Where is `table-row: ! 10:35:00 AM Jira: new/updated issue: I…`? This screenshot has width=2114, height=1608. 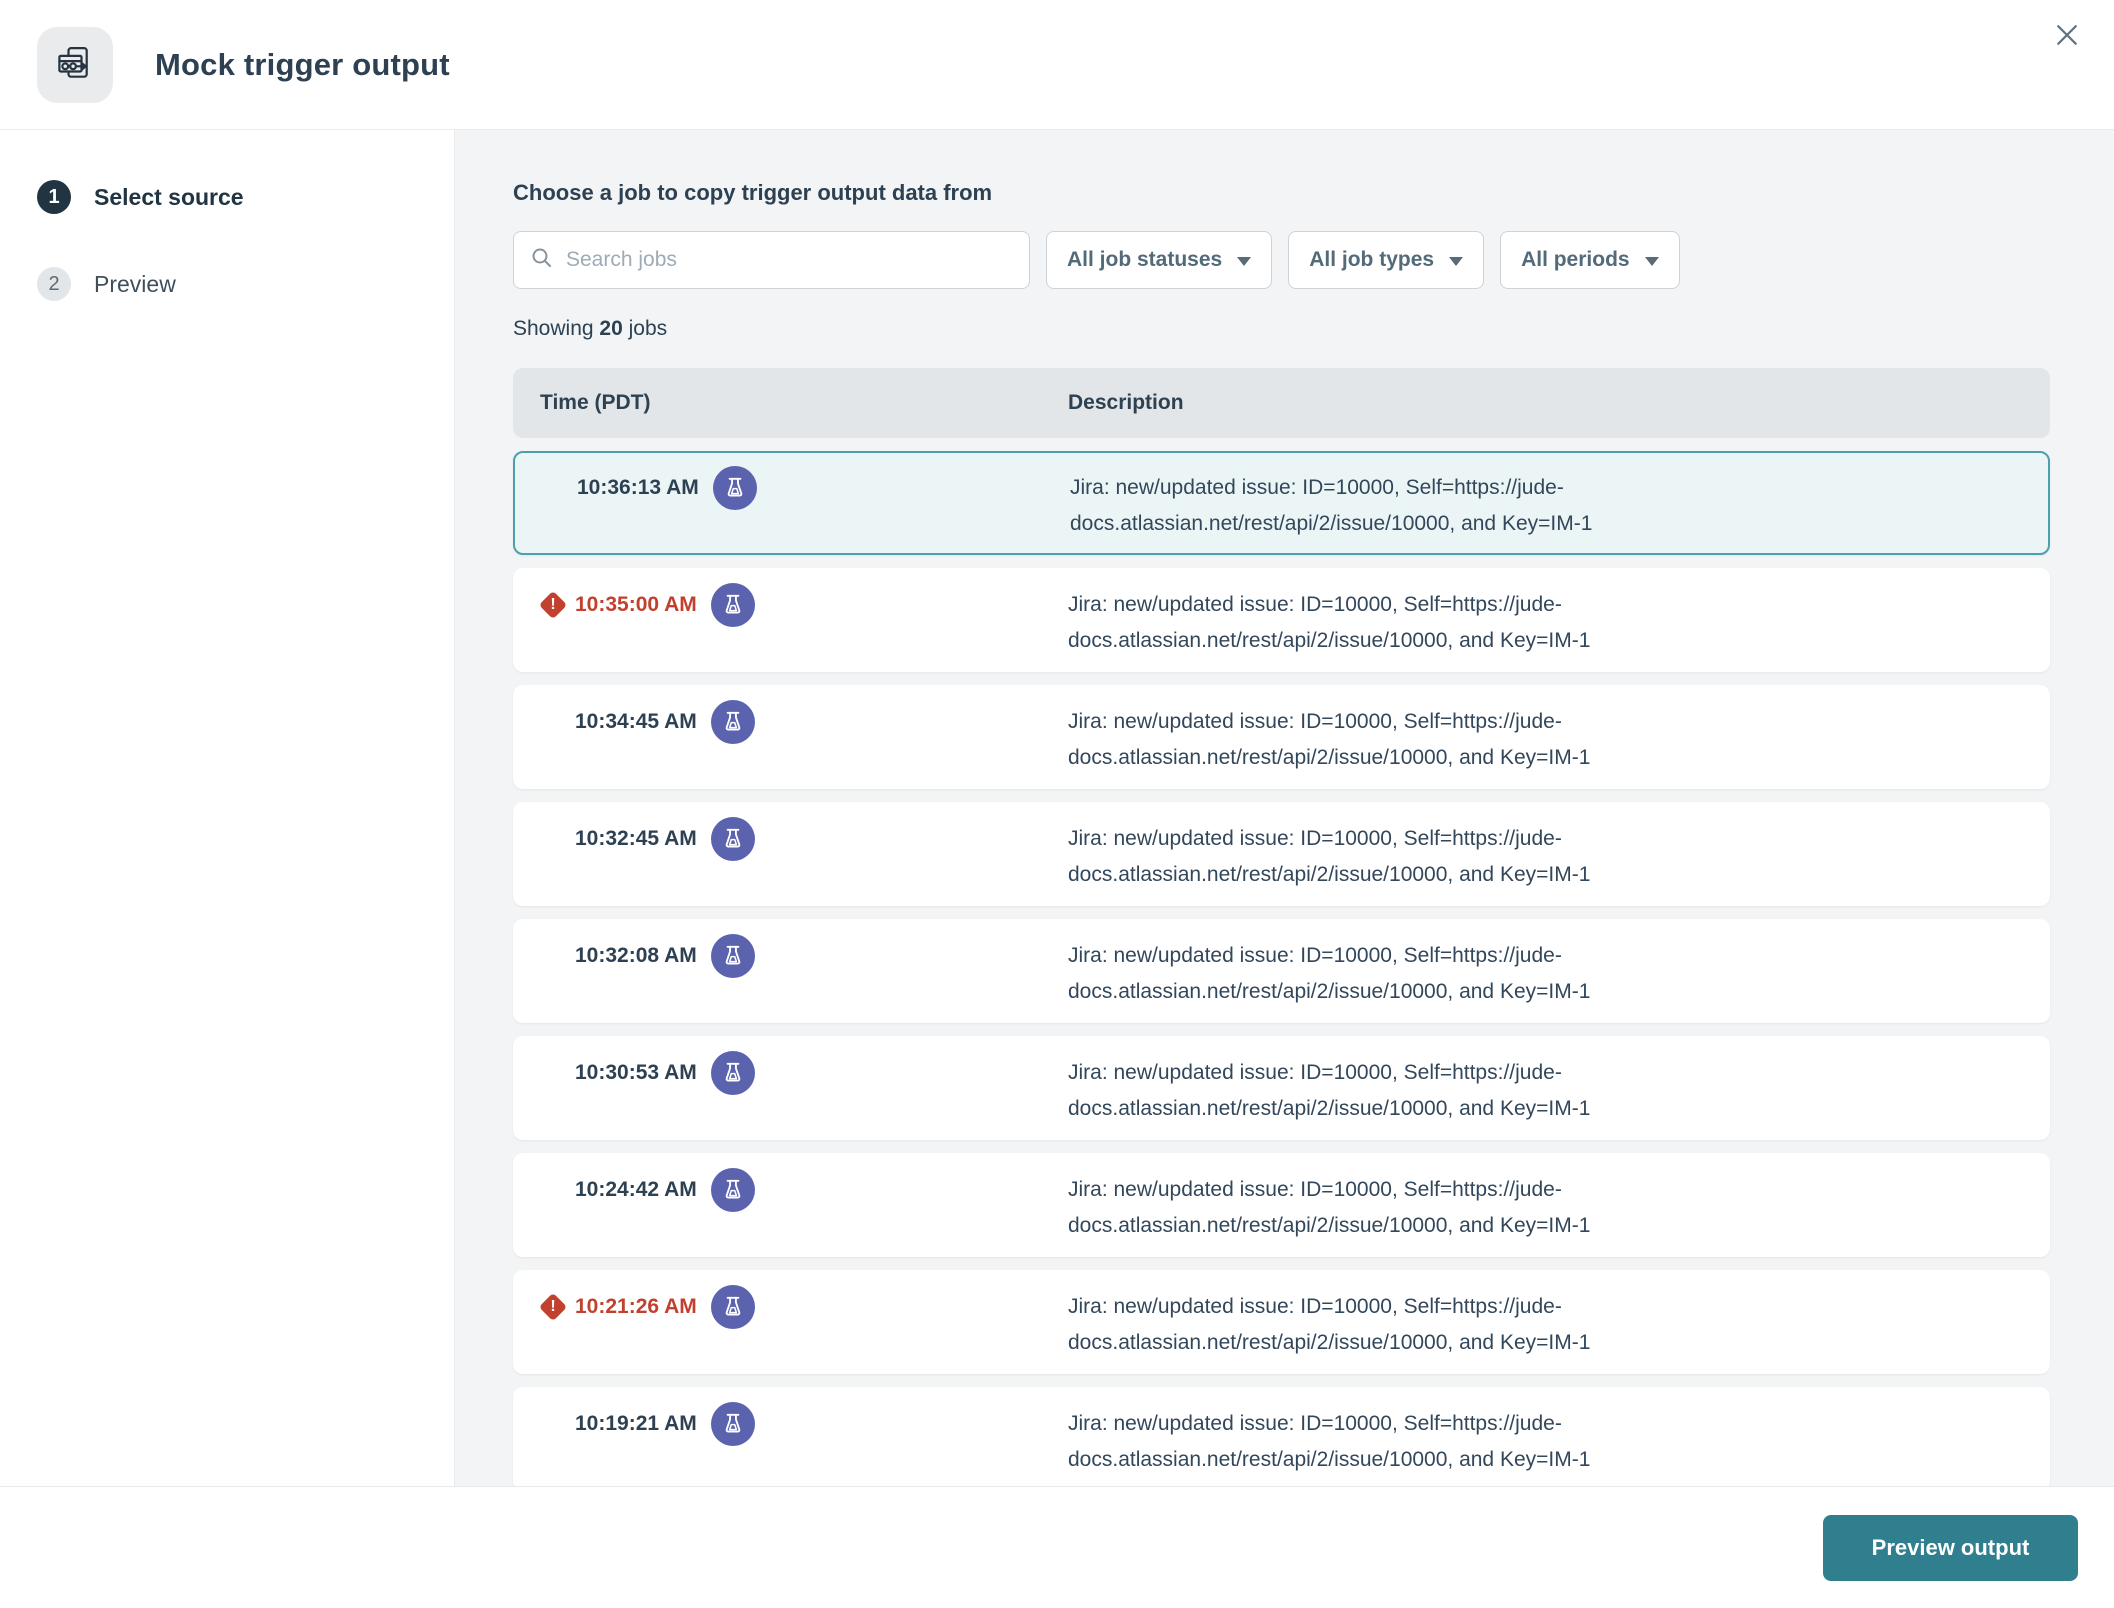 table-row: ! 10:35:00 AM Jira: new/updated issue: I… is located at coordinates (1281, 620).